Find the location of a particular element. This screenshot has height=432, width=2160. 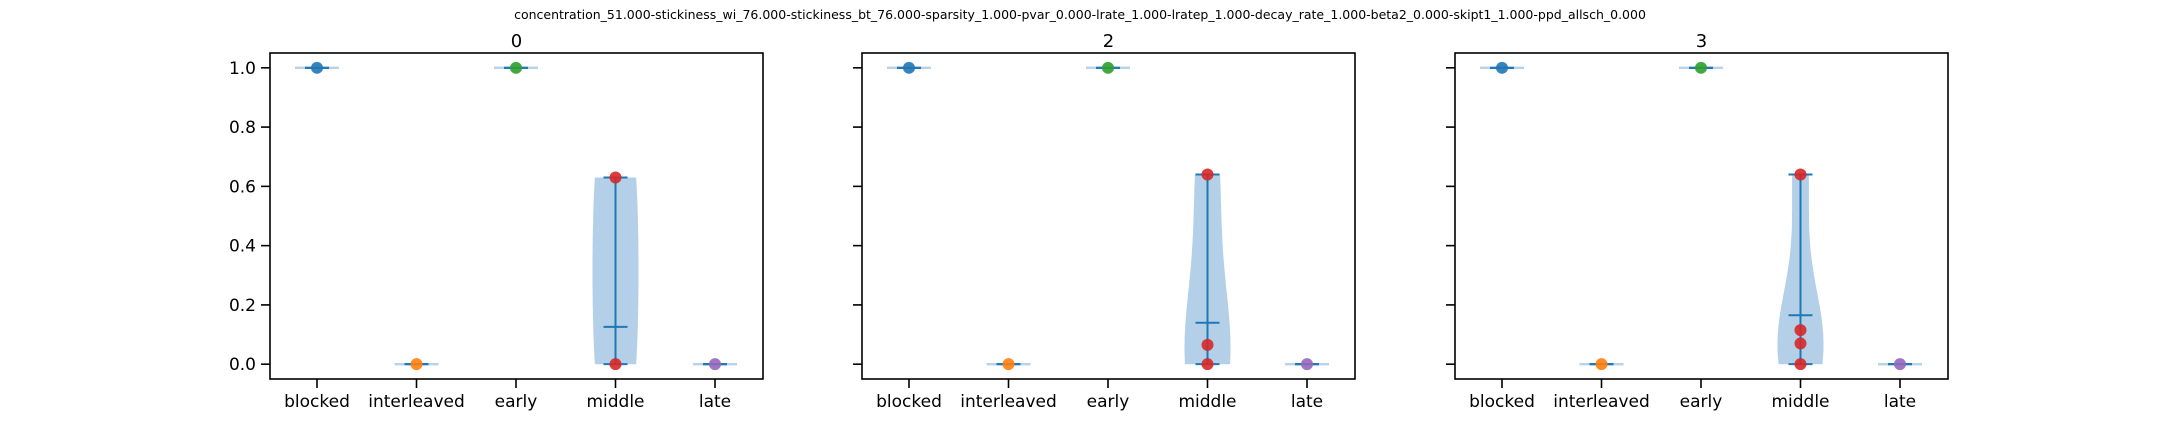

y-tick-label: 1.0 is located at coordinates (242, 69).